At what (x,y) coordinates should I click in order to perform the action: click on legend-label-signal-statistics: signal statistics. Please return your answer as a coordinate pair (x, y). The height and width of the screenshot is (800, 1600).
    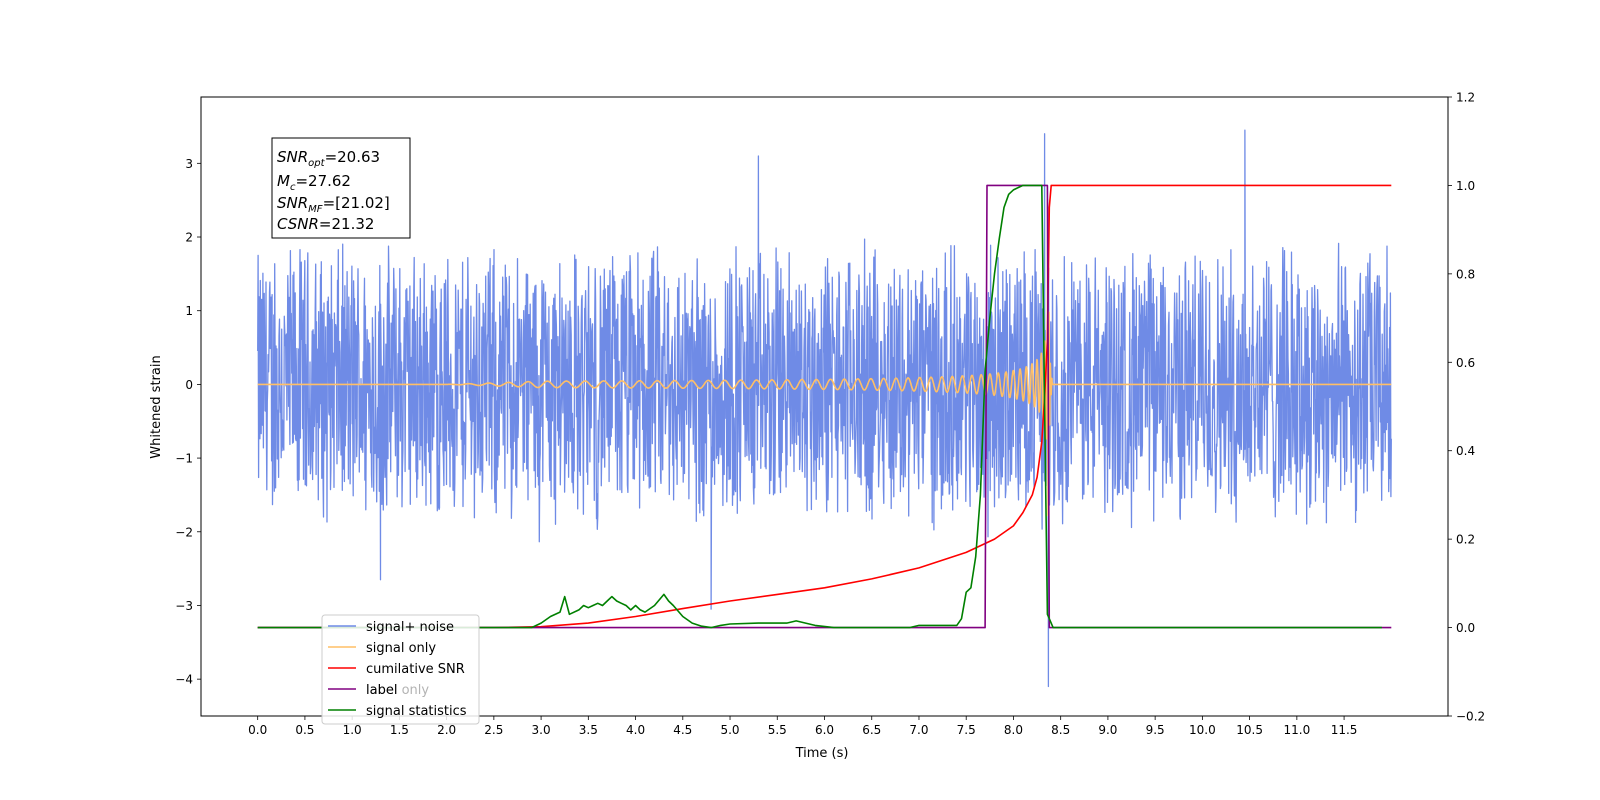
    Looking at the image, I should click on (416, 711).